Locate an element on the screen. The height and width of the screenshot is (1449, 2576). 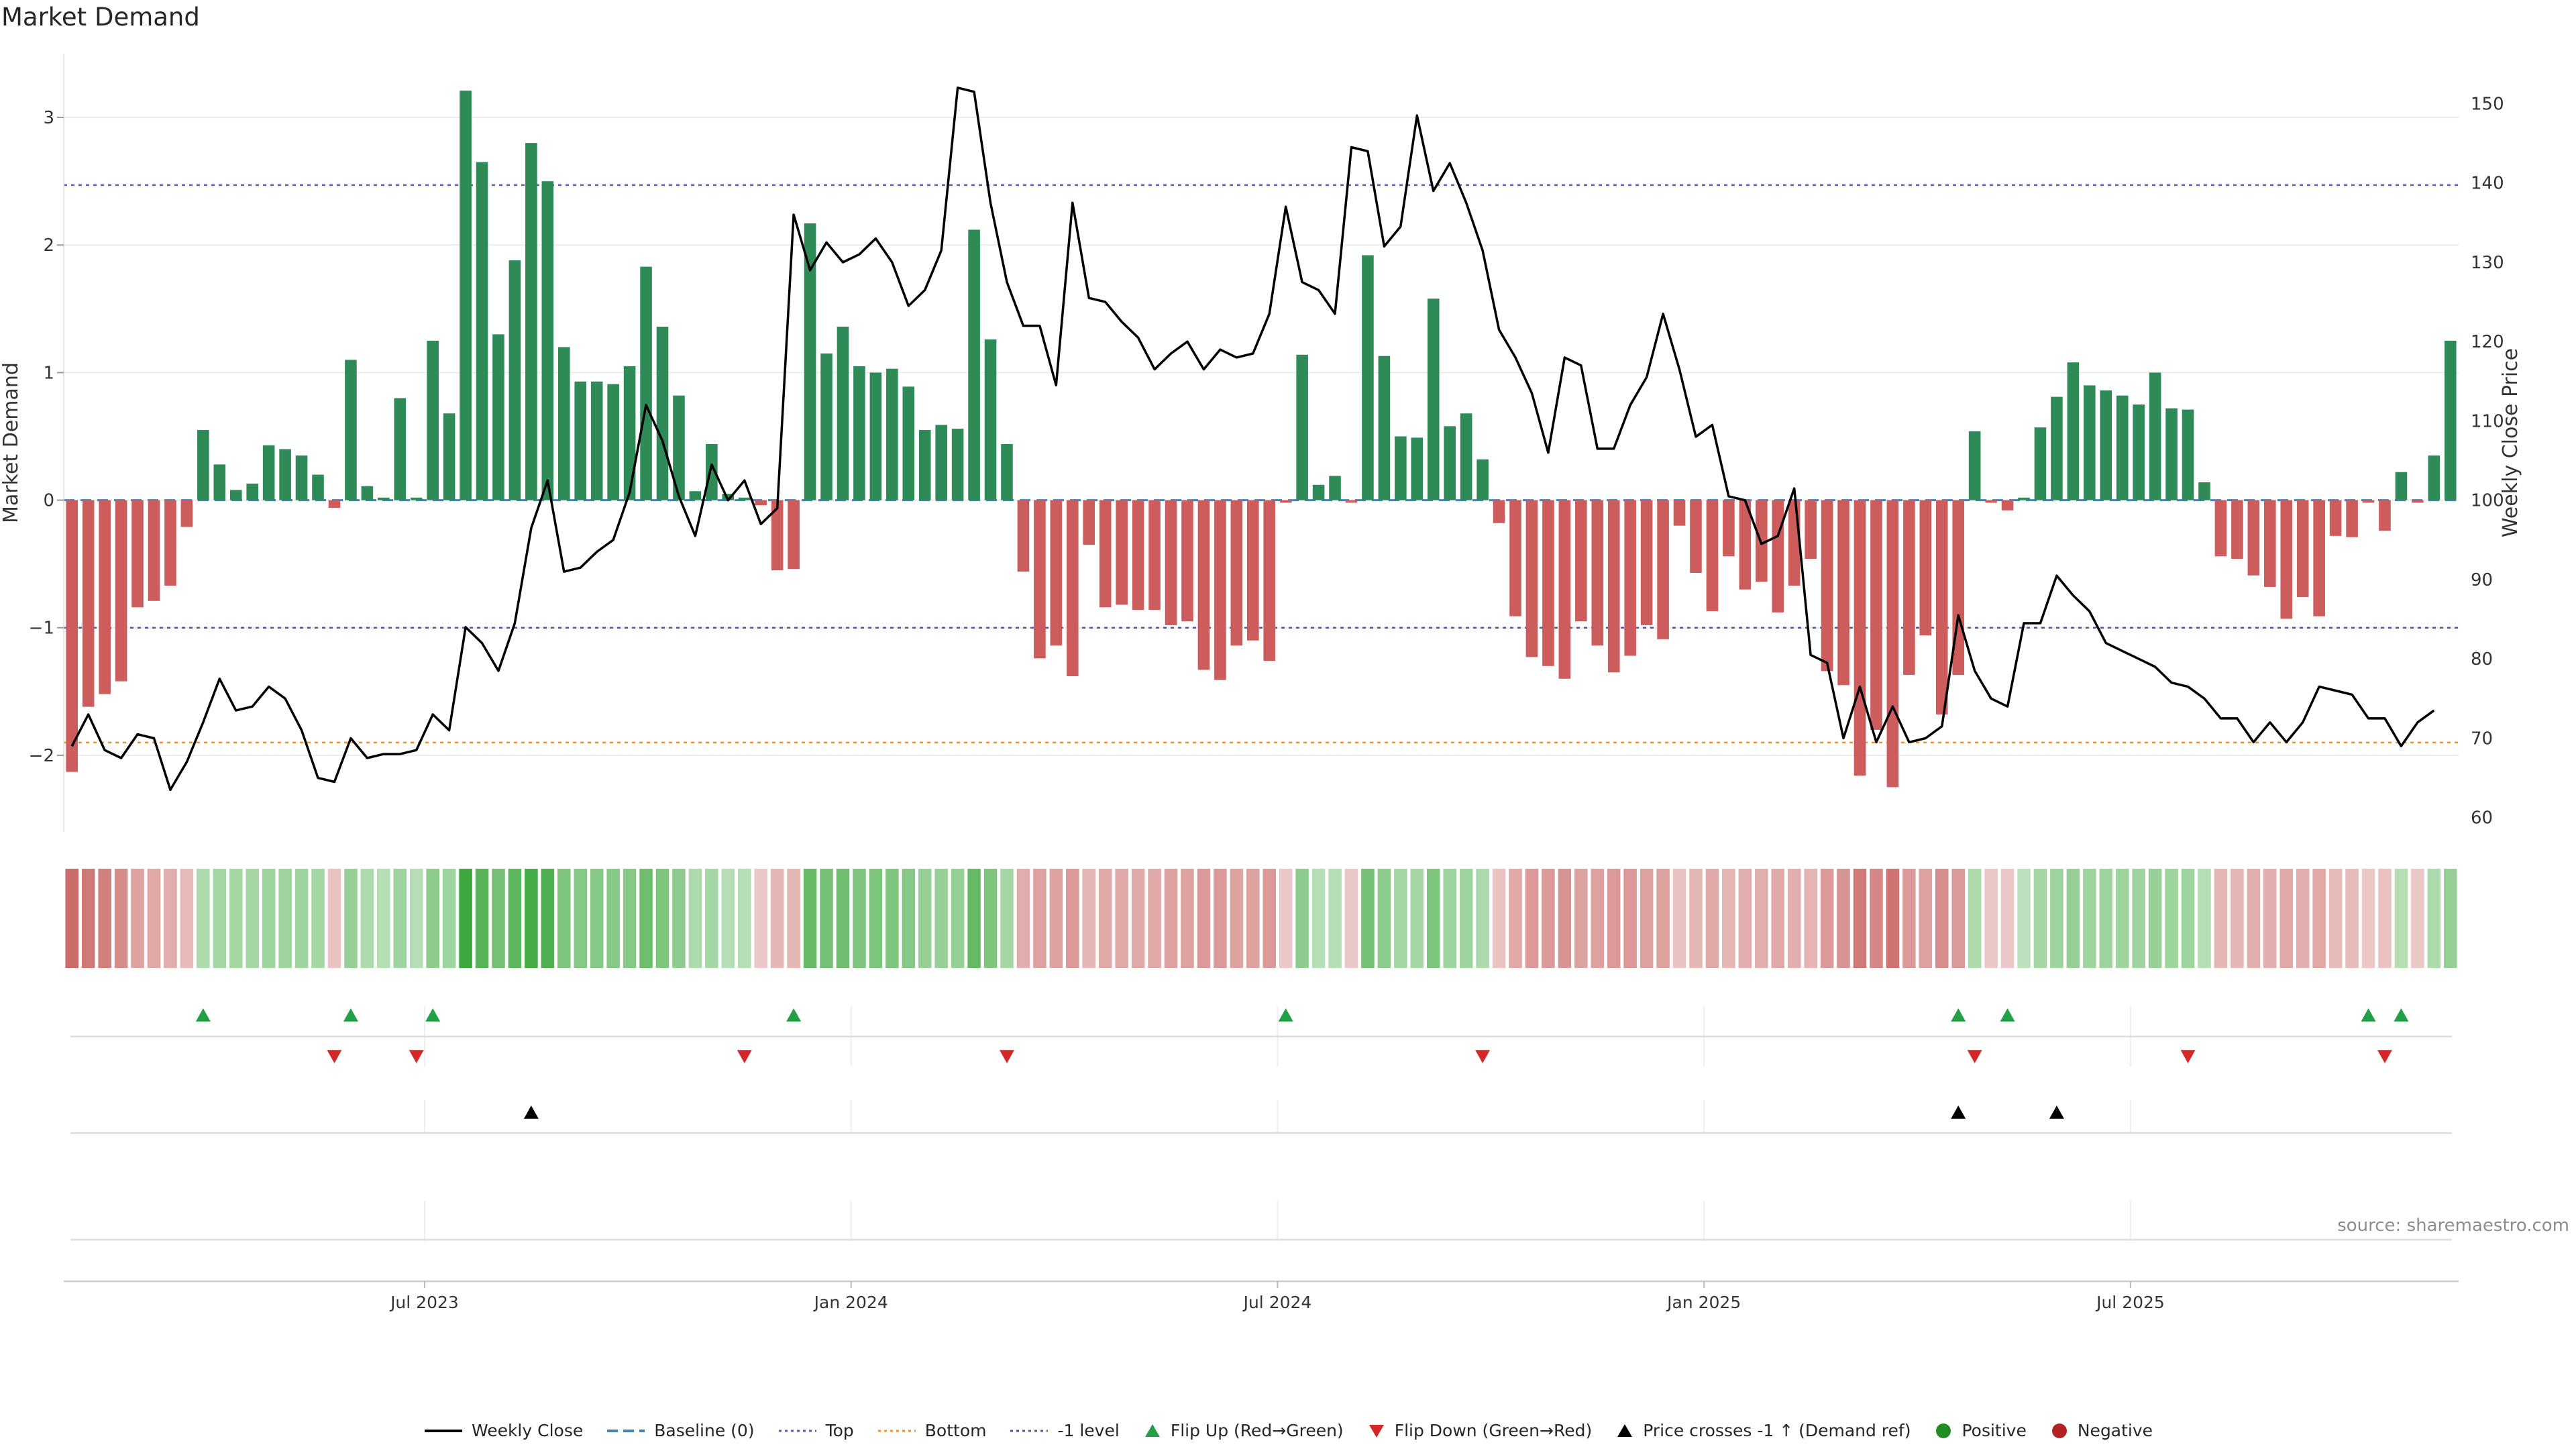
source-note: source: sharemaestro.com is located at coordinates (2453, 1226).